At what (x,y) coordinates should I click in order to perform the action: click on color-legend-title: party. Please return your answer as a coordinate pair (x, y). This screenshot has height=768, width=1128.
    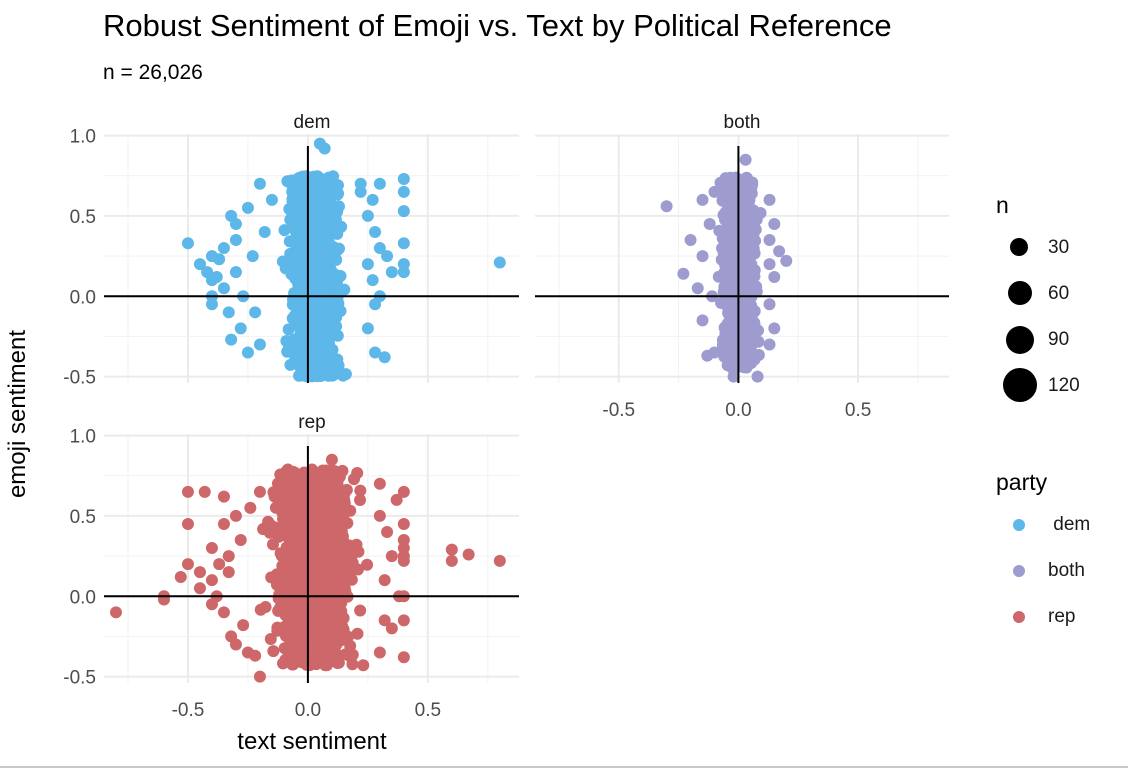
    Looking at the image, I should click on (1022, 482).